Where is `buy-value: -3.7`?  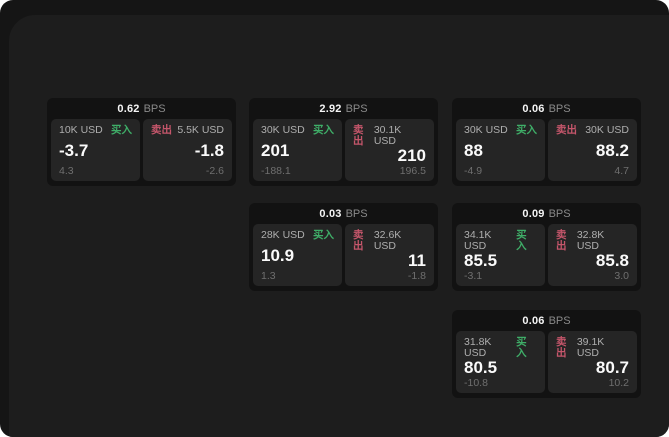 buy-value: -3.7 is located at coordinates (74, 150).